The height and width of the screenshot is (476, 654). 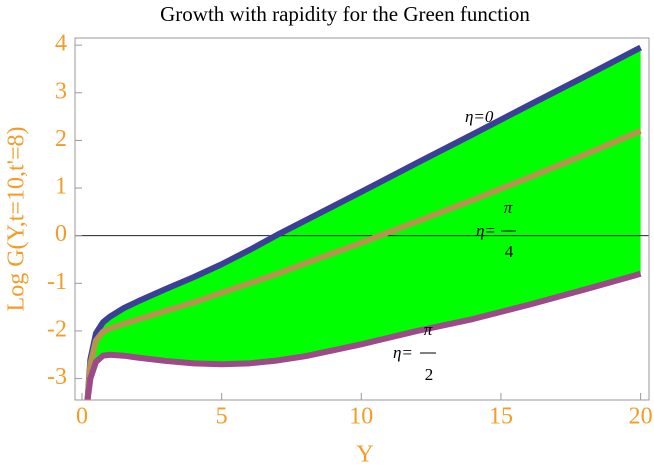 What do you see at coordinates (82, 417) in the screenshot?
I see `x-tick-label: 0` at bounding box center [82, 417].